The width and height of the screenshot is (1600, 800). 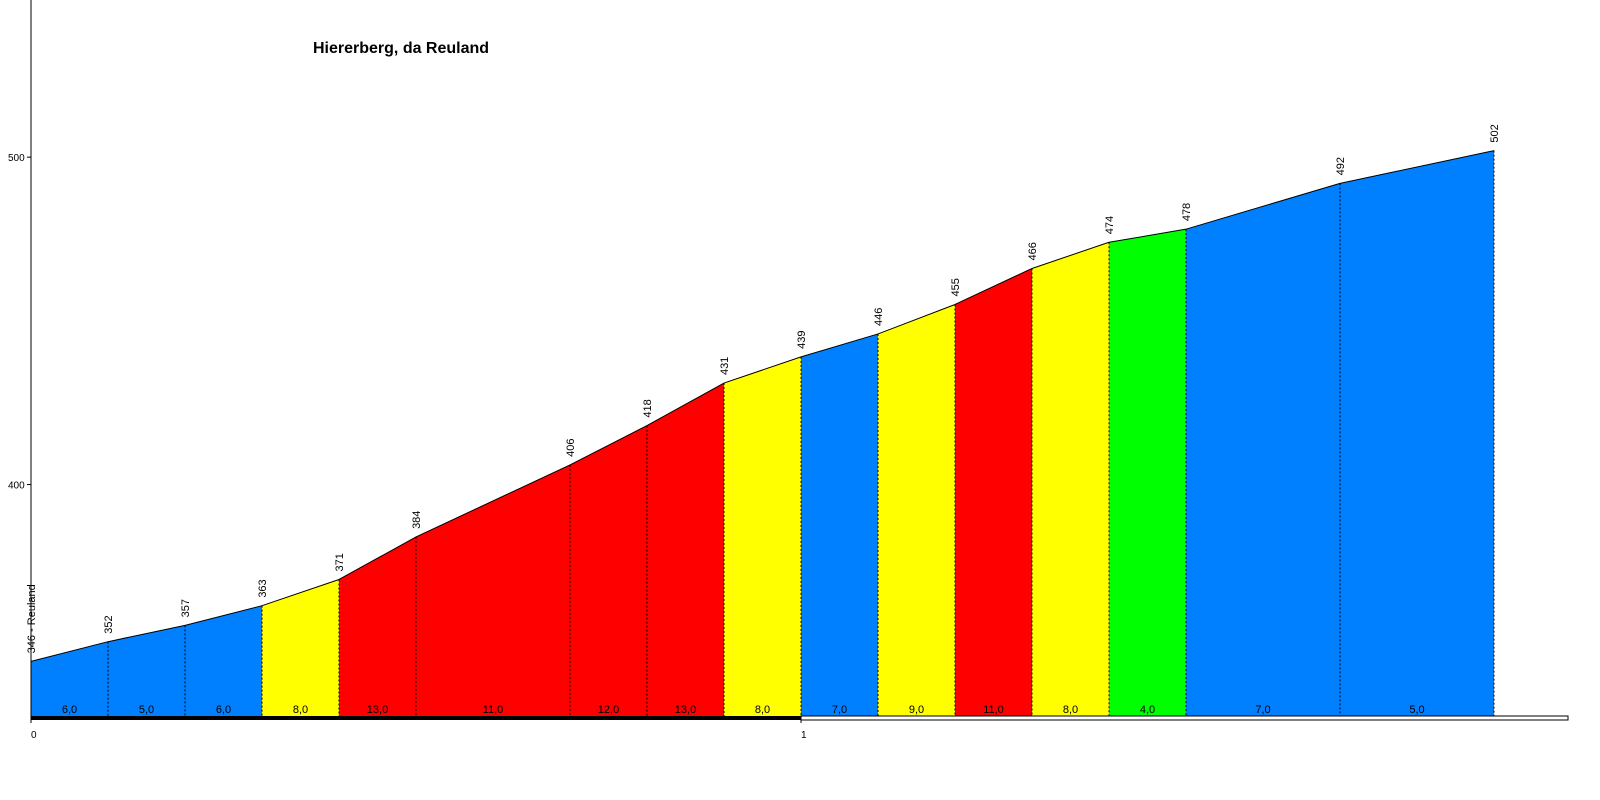 I want to click on elevation-label: 466, so click(x=1033, y=251).